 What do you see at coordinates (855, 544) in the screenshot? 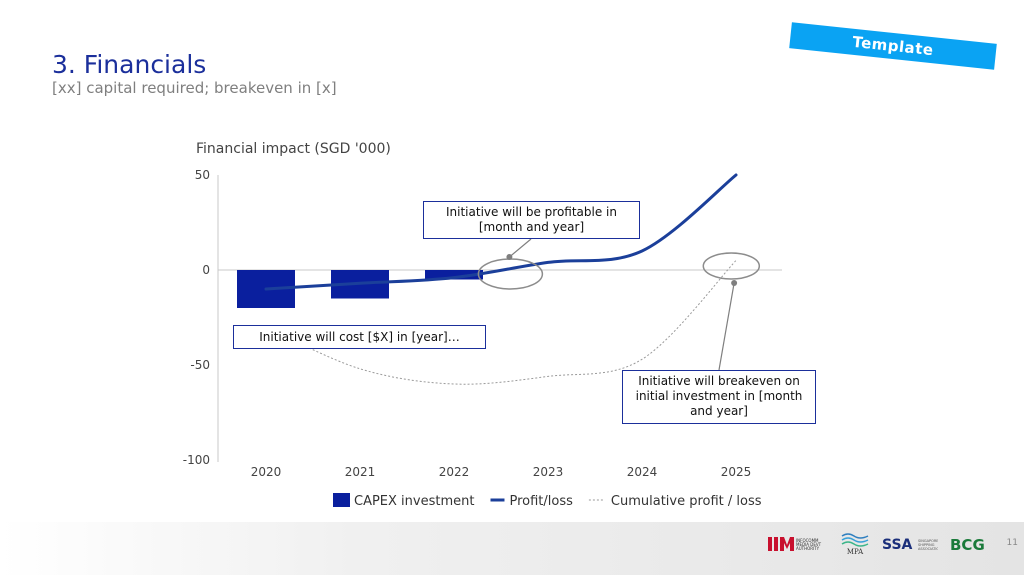
I see `mpa-logo: MPA` at bounding box center [855, 544].